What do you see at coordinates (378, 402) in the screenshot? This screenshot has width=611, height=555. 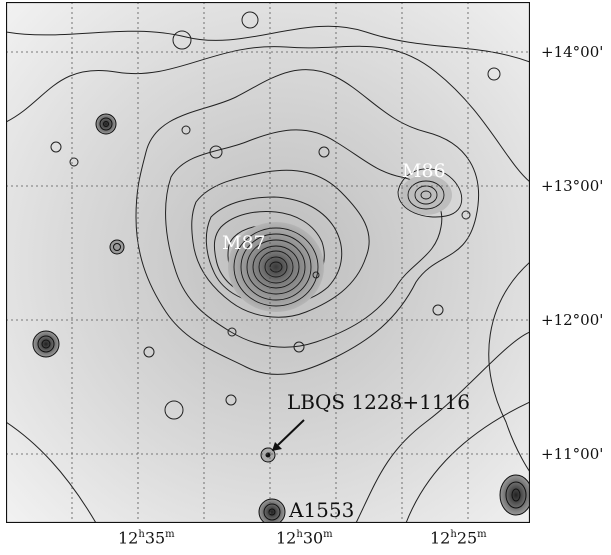 I see `label-lbqs: LBQS 1228+1116` at bounding box center [378, 402].